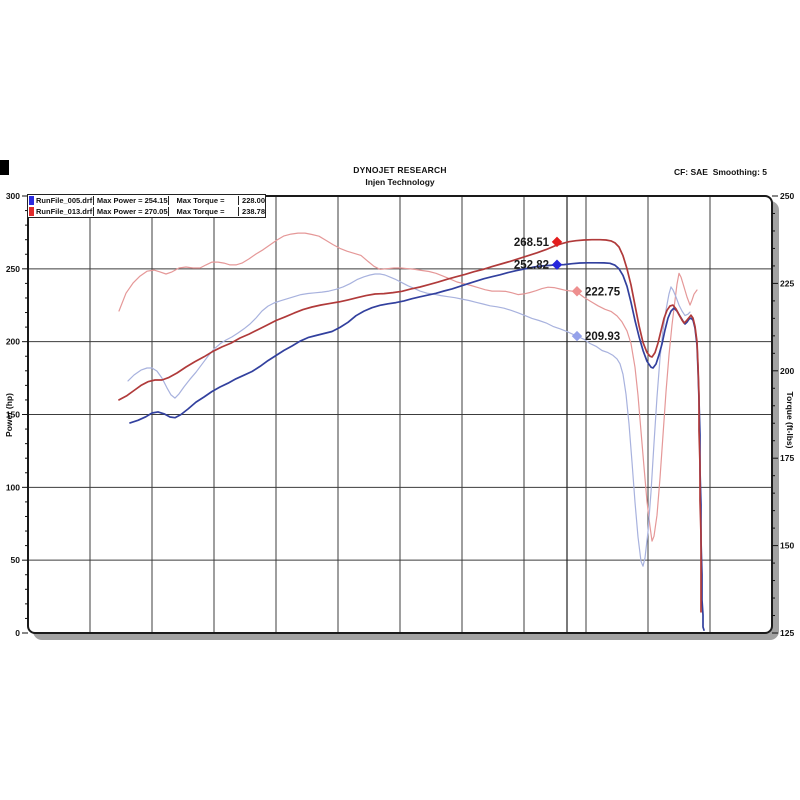  I want to click on run005-max-power: Max Power = 254.15, so click(131, 200).